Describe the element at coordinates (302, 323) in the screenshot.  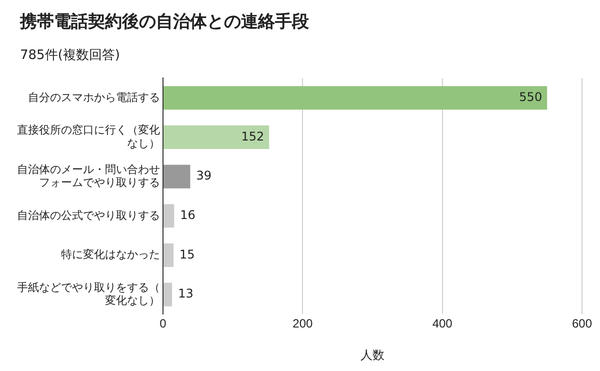
I see `x-tick-label: 200` at that location.